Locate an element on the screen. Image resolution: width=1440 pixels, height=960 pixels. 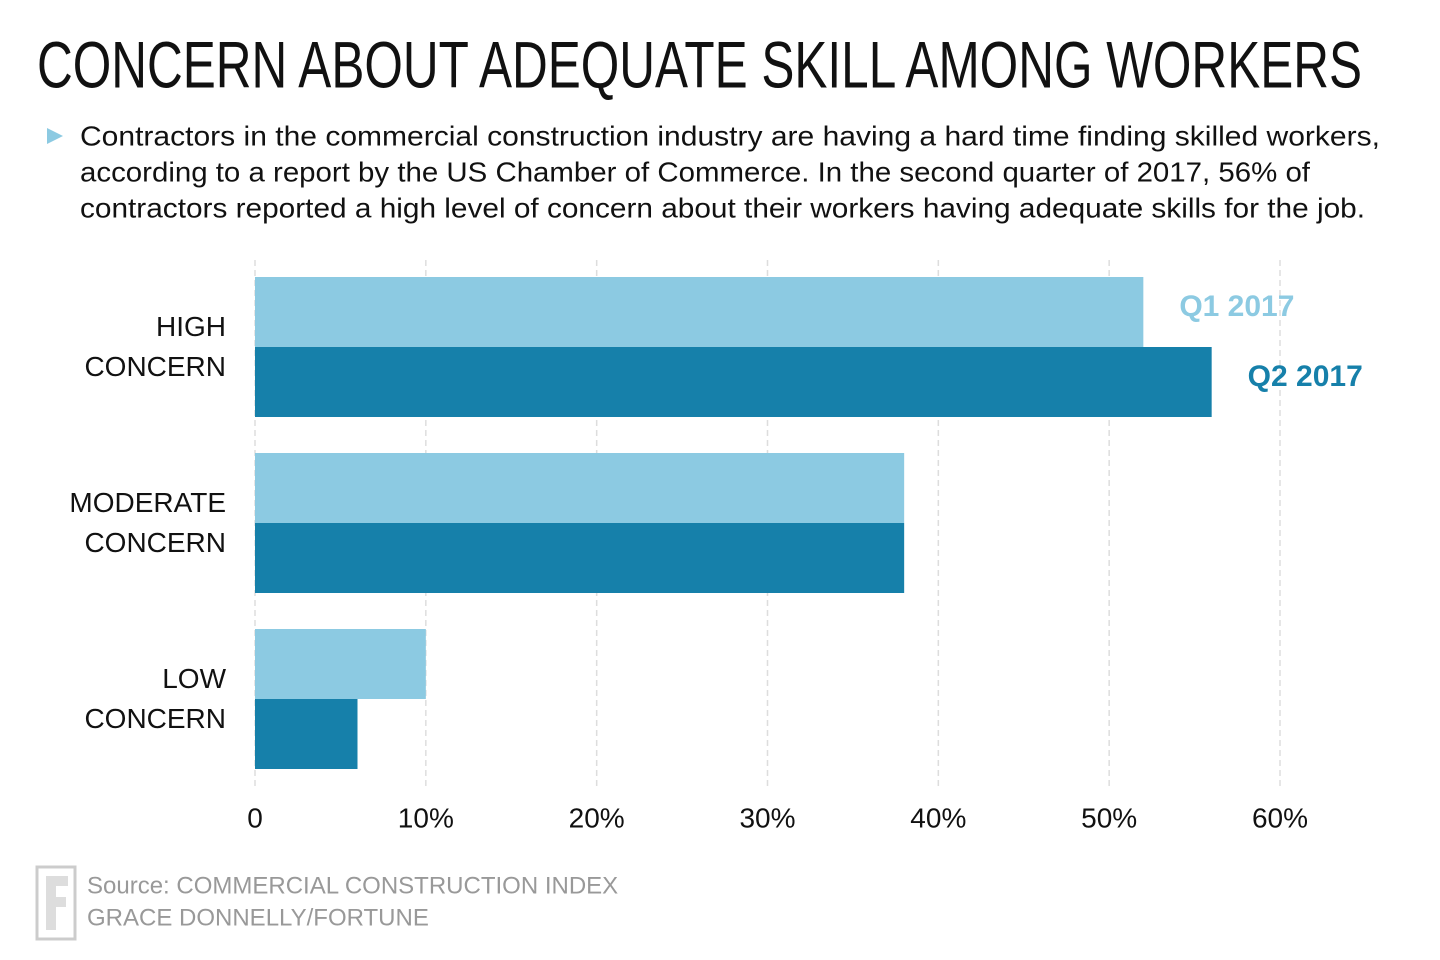
y-tick-label: LOW CONCERN is located at coordinates (155, 698).